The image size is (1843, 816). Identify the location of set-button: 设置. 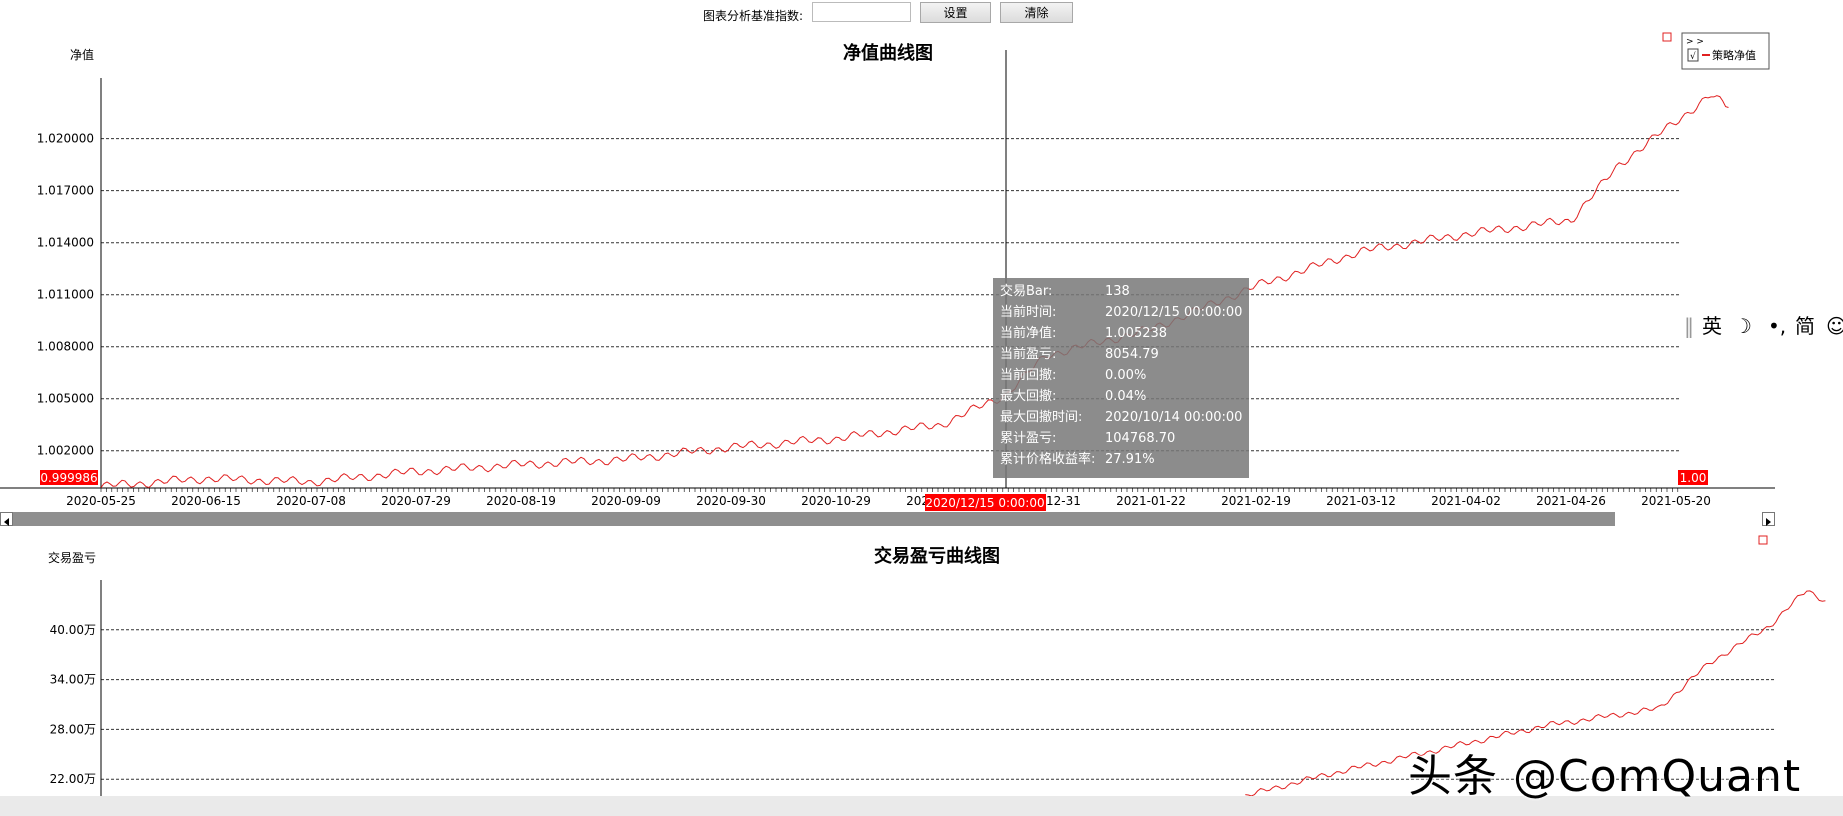
(955, 12).